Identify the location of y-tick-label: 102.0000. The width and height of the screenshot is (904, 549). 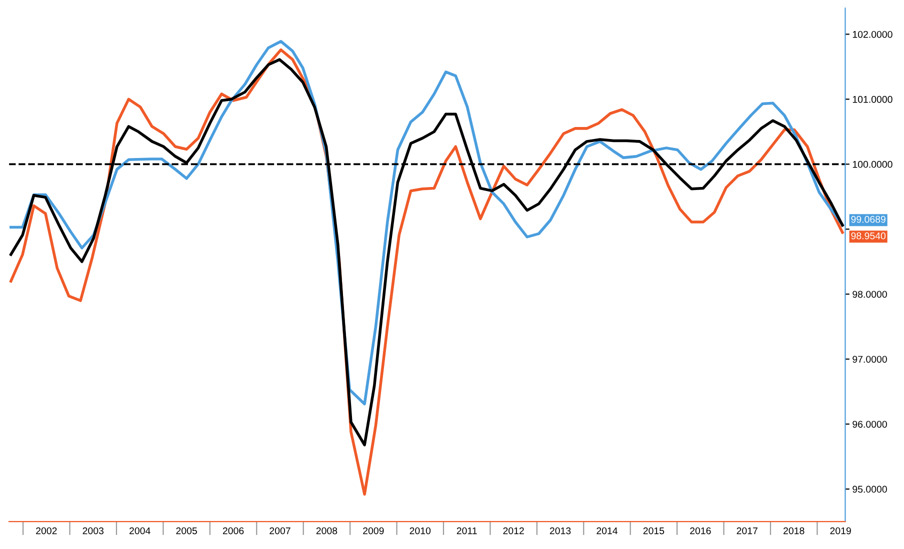
(872, 34).